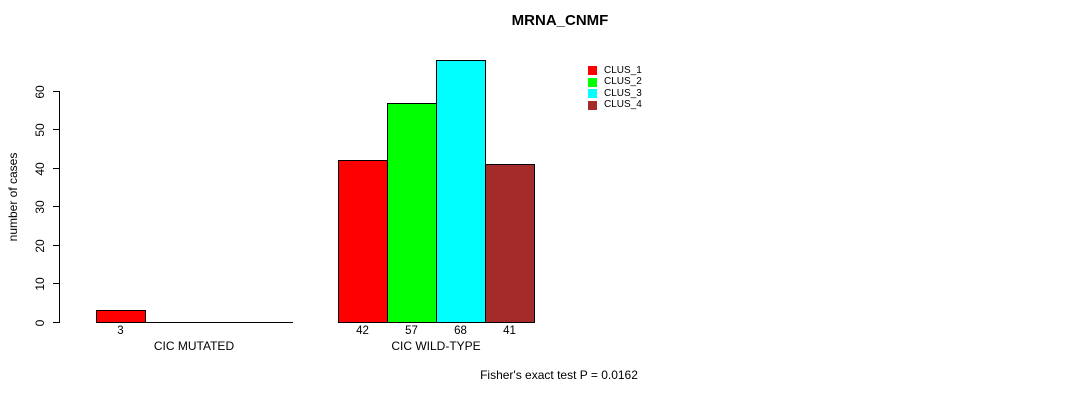 The image size is (1090, 400). Describe the element at coordinates (40, 246) in the screenshot. I see `y-tick-label: 20` at that location.